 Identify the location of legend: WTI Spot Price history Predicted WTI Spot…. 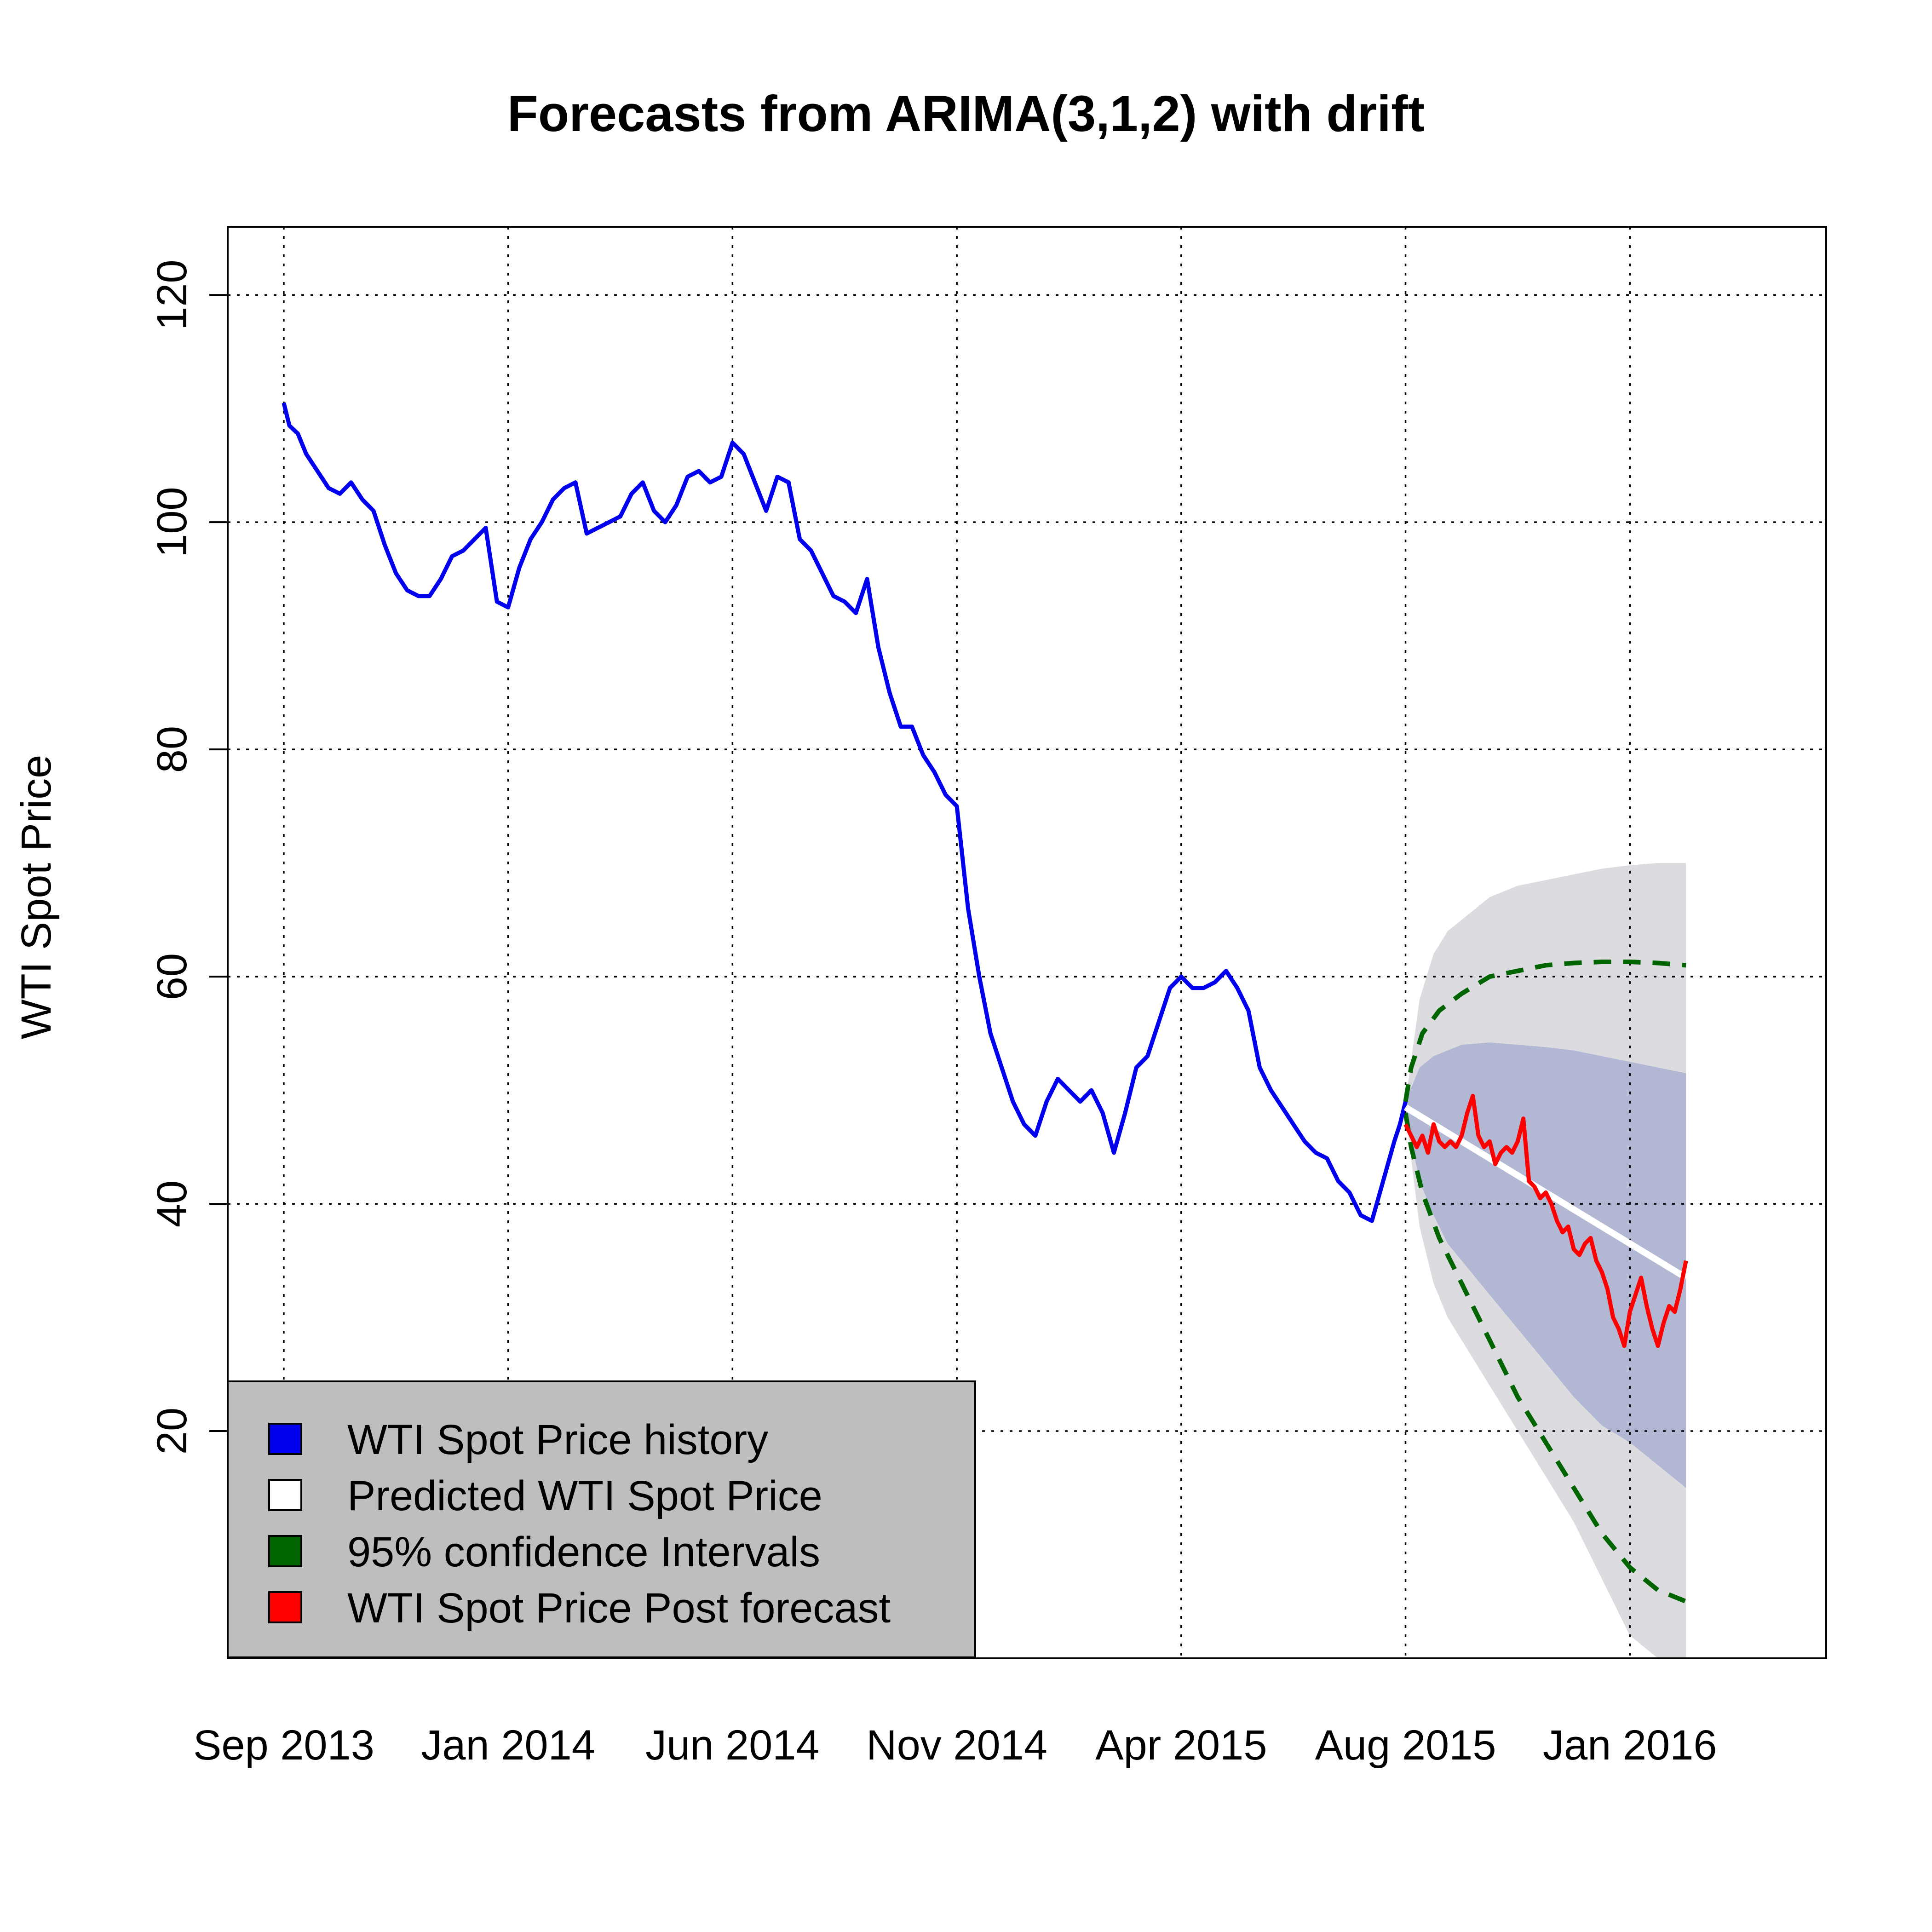
(601, 1519).